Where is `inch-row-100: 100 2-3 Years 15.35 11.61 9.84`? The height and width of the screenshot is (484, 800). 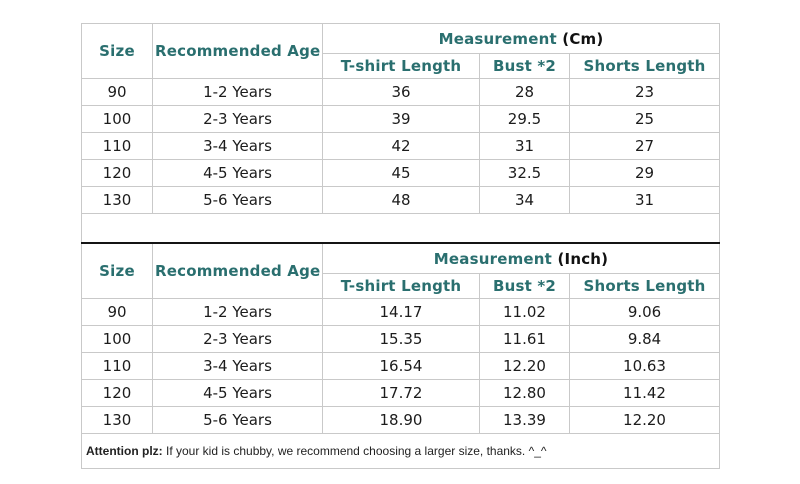
inch-row-100: 100 2-3 Years 15.35 11.61 9.84 is located at coordinates (401, 339).